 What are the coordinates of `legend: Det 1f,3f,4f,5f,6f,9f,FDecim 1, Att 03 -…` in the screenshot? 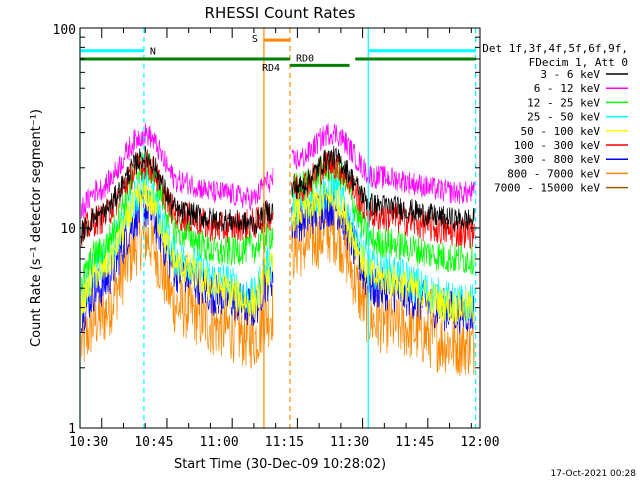 It's located at (555, 118).